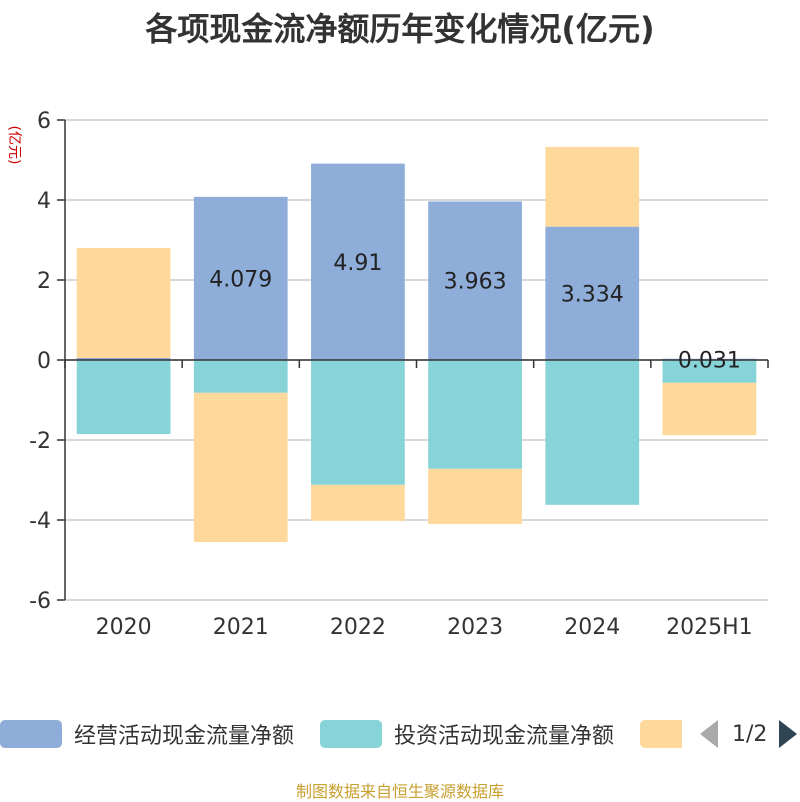 Image resolution: width=800 pixels, height=802 pixels. What do you see at coordinates (709, 360) in the screenshot?
I see `data-label-2025H1: 0.031` at bounding box center [709, 360].